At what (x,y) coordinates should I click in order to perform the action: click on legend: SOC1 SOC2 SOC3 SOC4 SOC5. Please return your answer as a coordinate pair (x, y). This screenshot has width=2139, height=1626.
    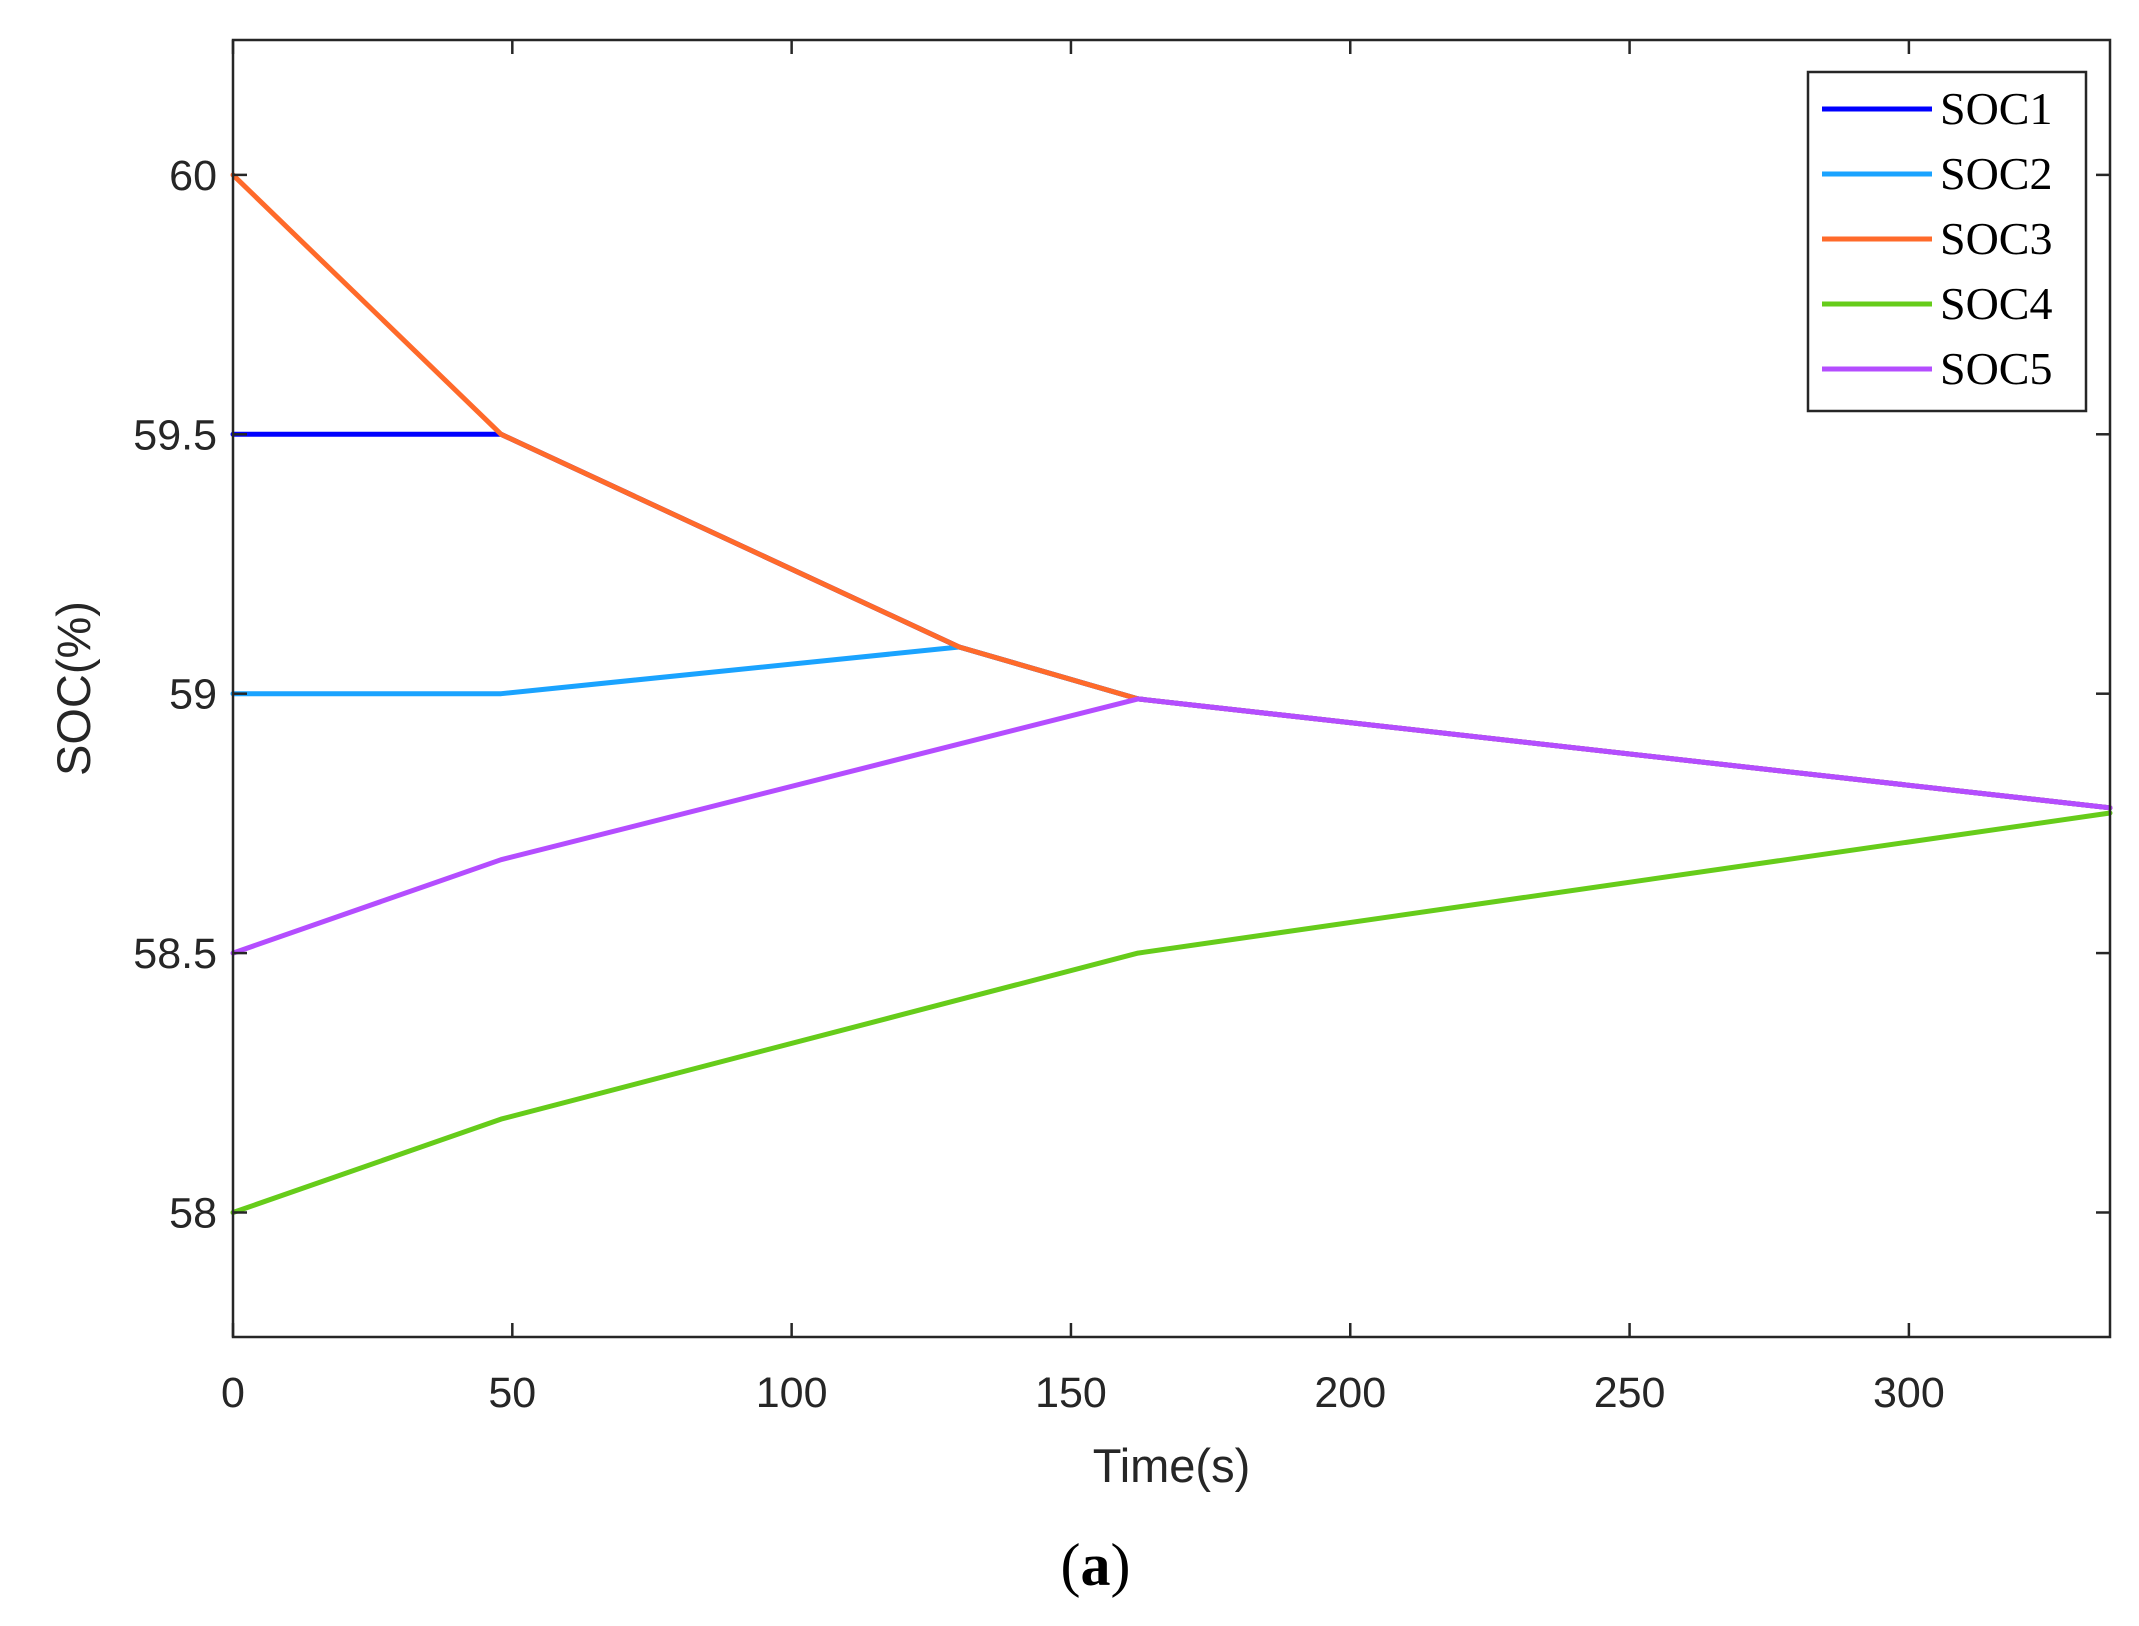
    Looking at the image, I should click on (1947, 241).